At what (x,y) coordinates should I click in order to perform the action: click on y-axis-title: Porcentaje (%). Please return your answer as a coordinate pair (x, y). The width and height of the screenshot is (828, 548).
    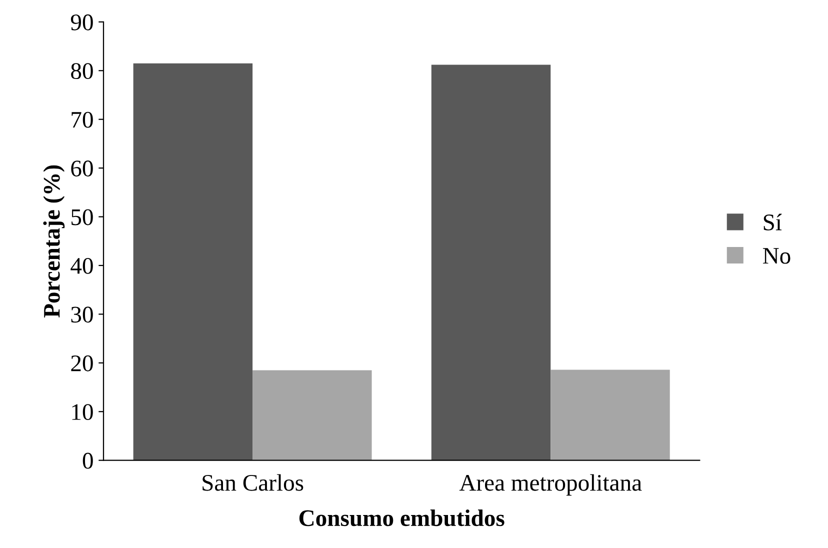
    Looking at the image, I should click on (54, 241).